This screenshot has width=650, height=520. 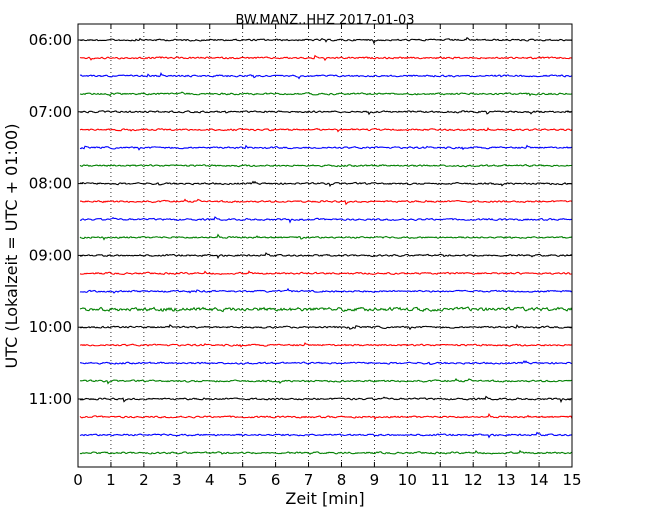 What do you see at coordinates (440, 480) in the screenshot?
I see `x-tick-label: 11` at bounding box center [440, 480].